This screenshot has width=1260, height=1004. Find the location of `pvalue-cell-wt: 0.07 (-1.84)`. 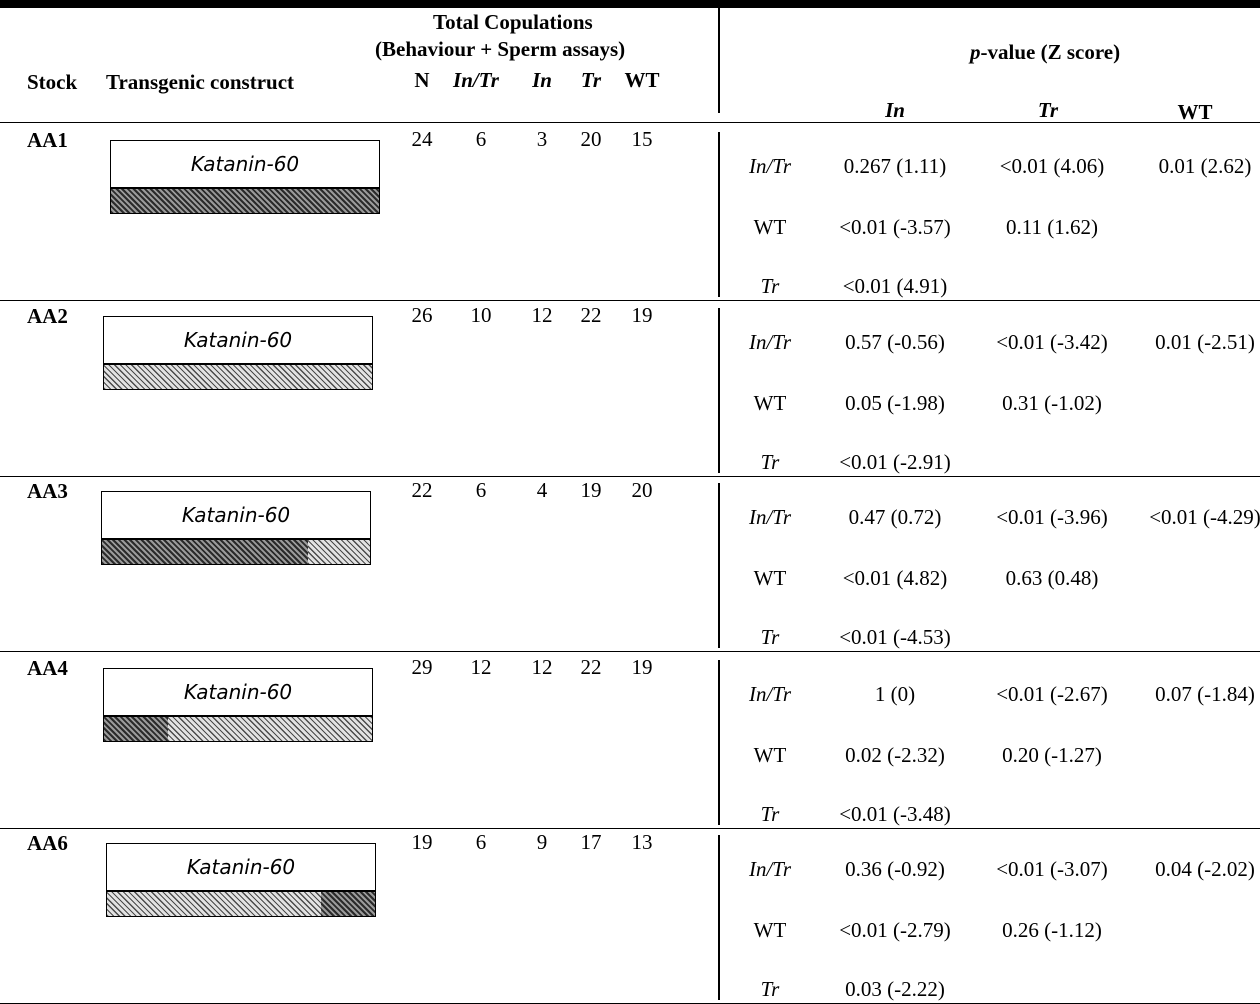

pvalue-cell-wt: 0.07 (-1.84) is located at coordinates (1205, 694).